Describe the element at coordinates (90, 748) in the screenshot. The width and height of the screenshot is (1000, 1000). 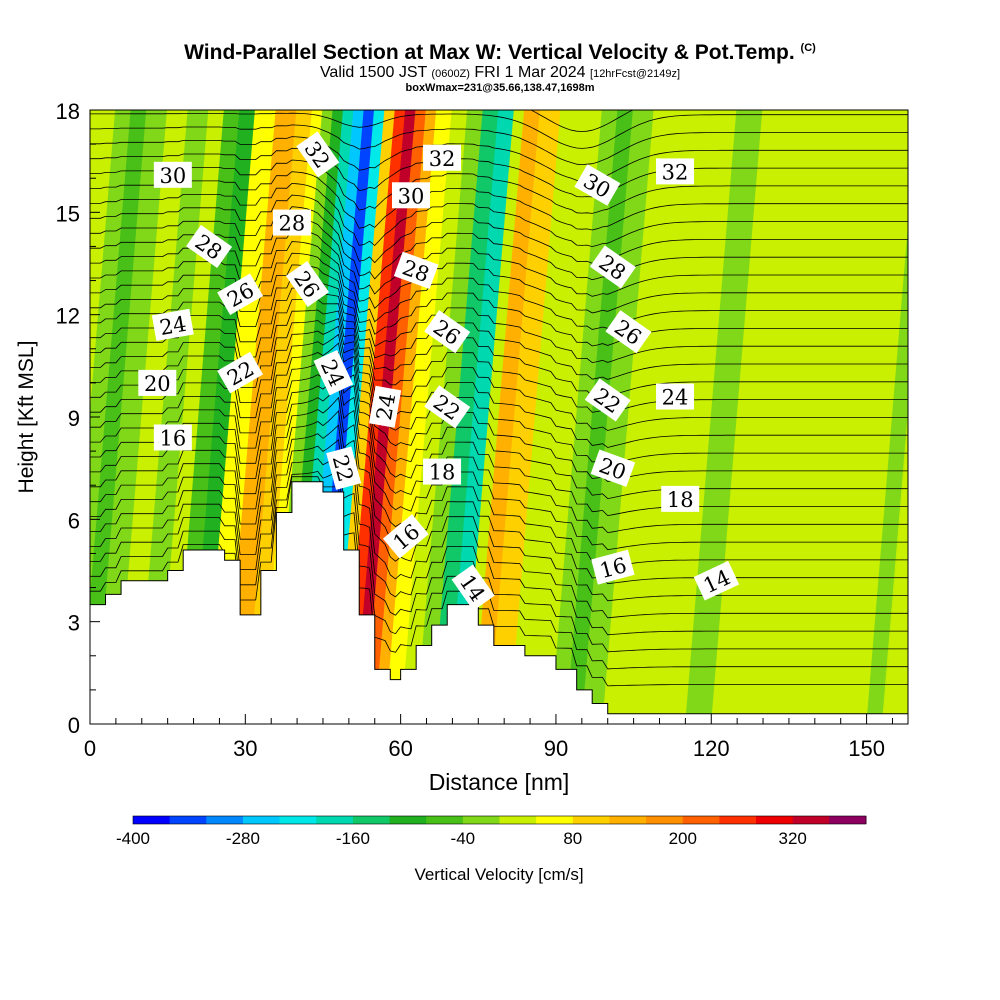
I see `x-tick-label: 0` at that location.